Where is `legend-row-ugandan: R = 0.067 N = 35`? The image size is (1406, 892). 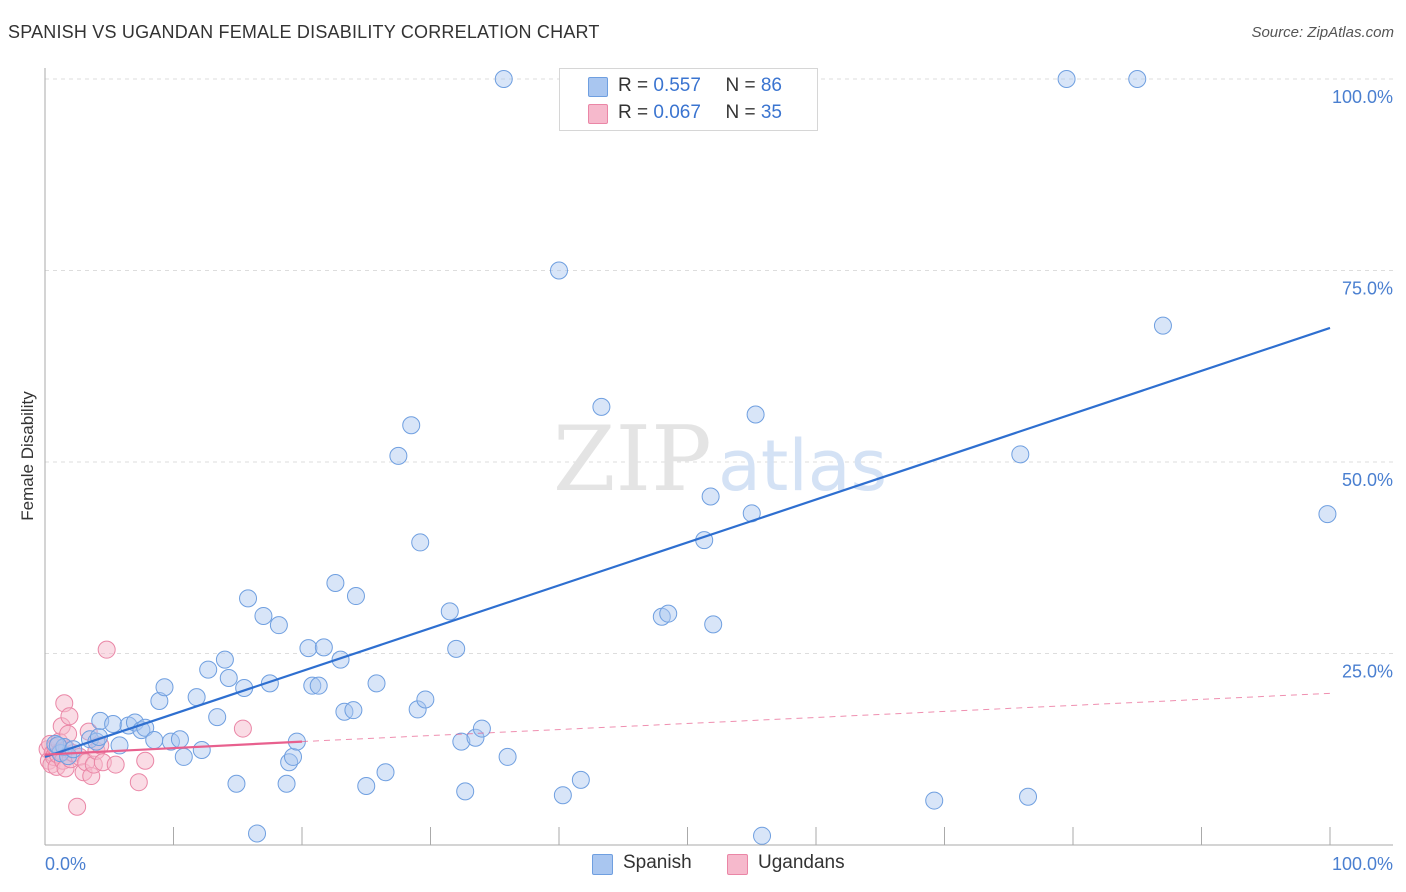 legend-row-ugandan: R = 0.067 N = 35 is located at coordinates (700, 113).